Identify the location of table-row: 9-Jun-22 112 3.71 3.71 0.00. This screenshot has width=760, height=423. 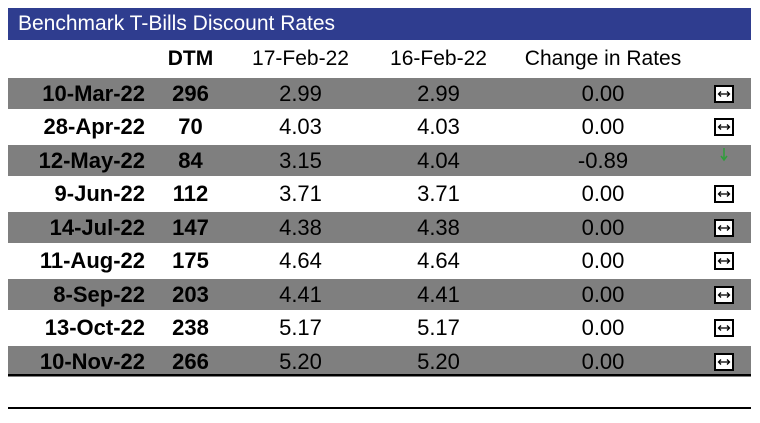
(379, 194).